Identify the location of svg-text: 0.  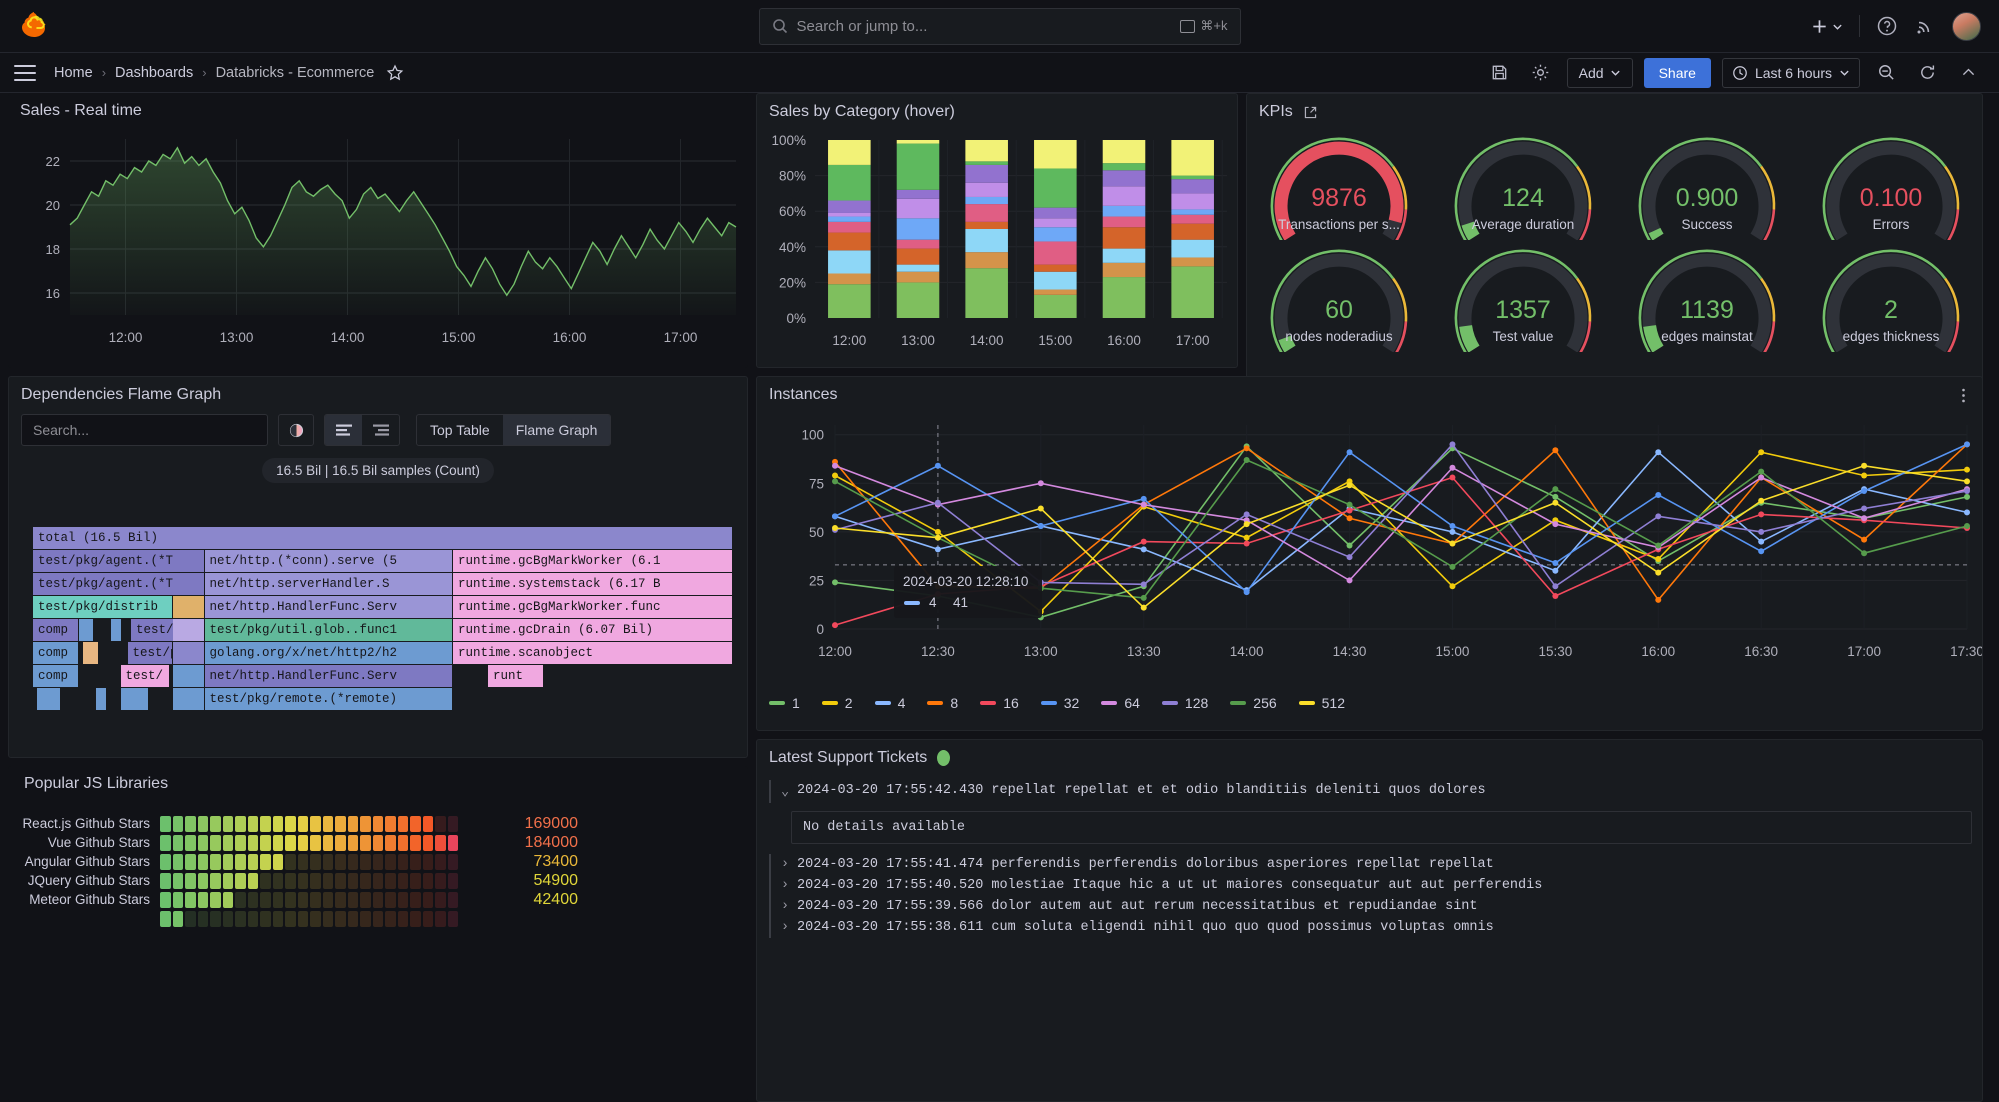
(820, 629).